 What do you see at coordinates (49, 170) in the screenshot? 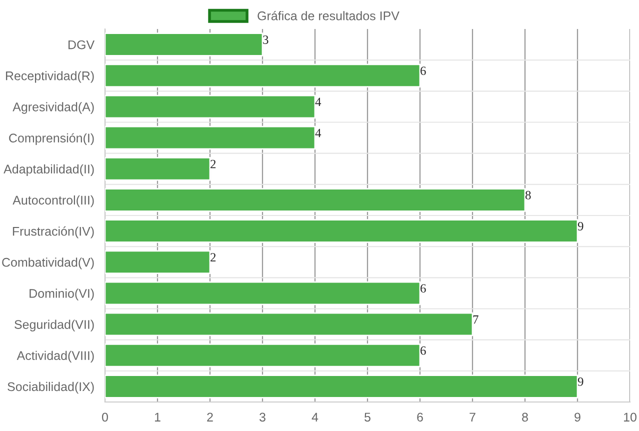
I see `y-tick-label: Adaptabilidad(II)` at bounding box center [49, 170].